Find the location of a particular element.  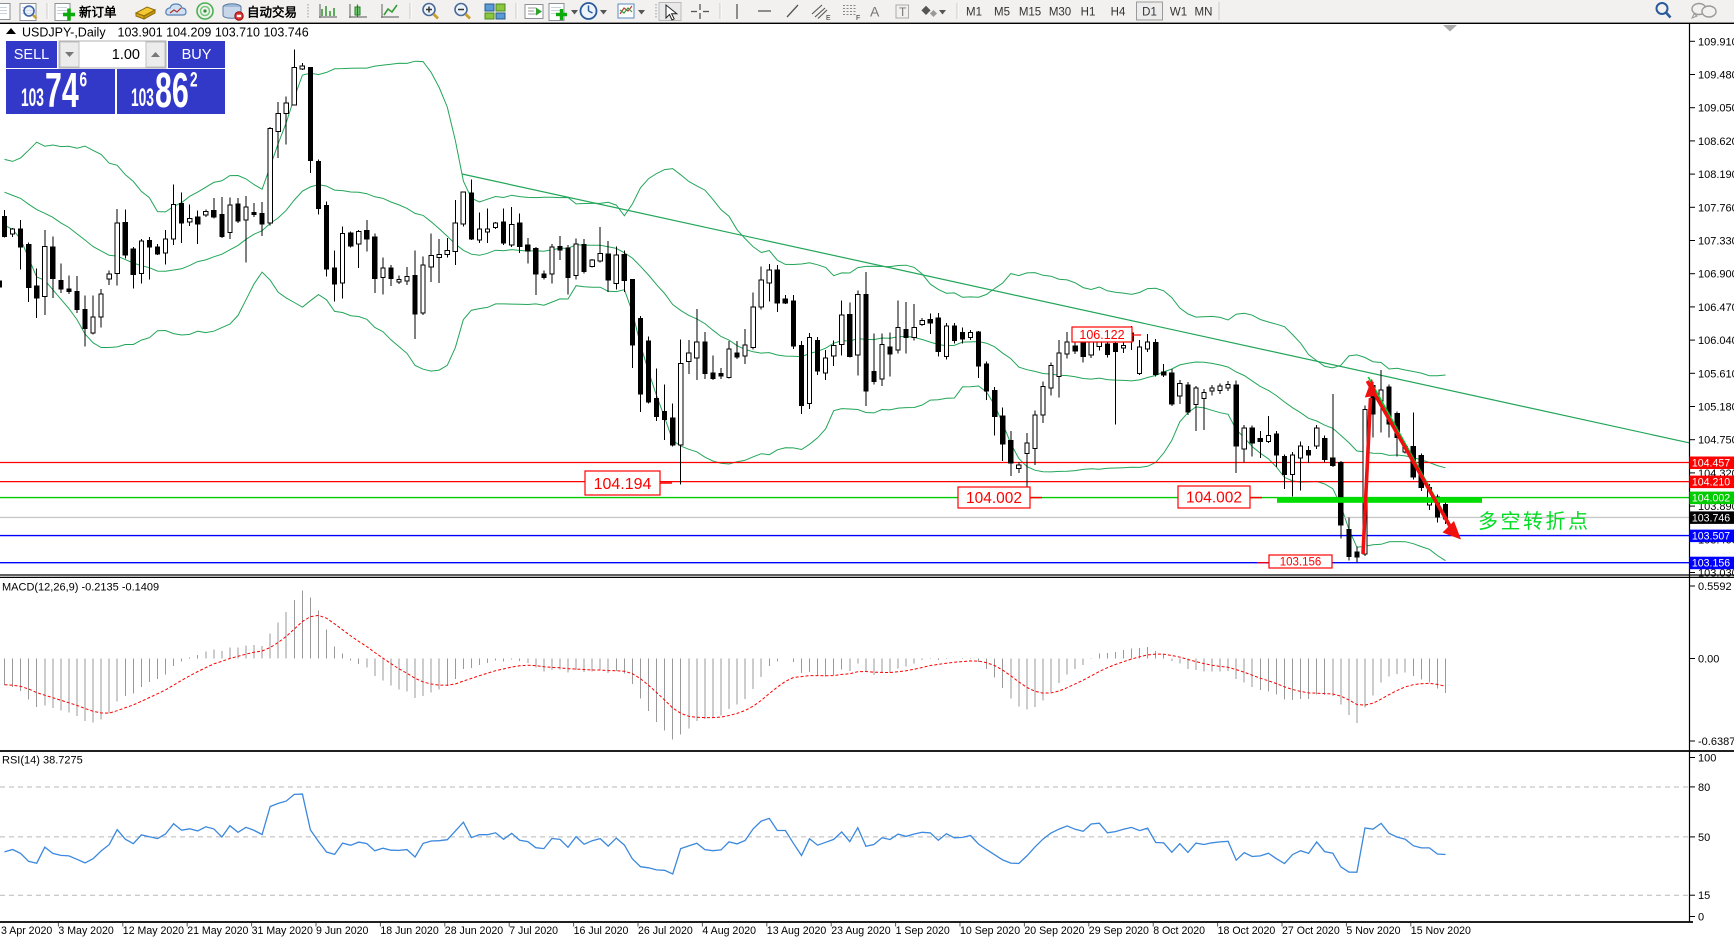

svg-text: 13 Aug 2020 is located at coordinates (797, 931).